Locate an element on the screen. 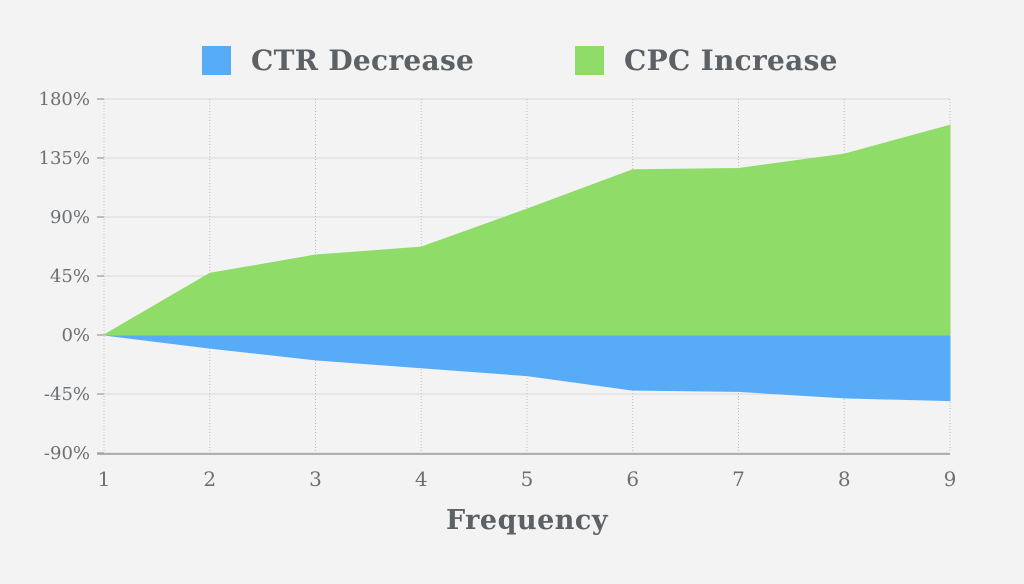  x-tick-label: 8 is located at coordinates (844, 479).